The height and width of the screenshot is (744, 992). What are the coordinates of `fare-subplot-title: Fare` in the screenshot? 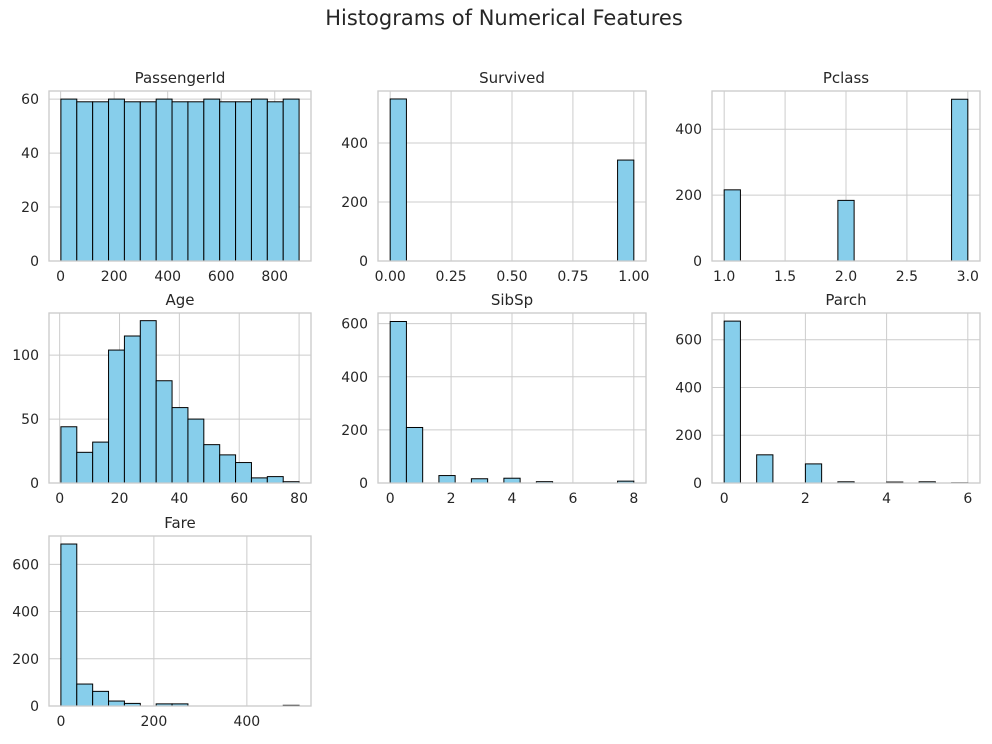 It's located at (180, 523).